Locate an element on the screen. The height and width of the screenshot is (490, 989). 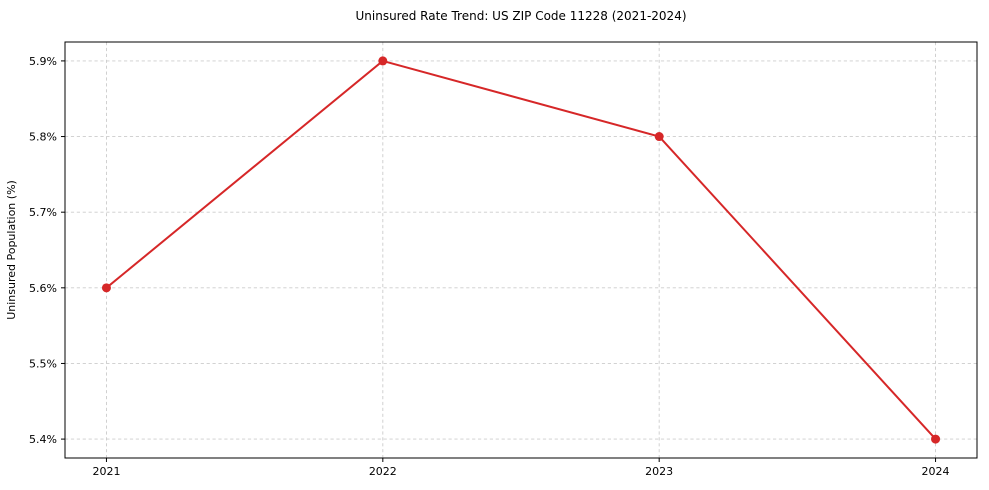
data-point-2023 is located at coordinates (659, 137).